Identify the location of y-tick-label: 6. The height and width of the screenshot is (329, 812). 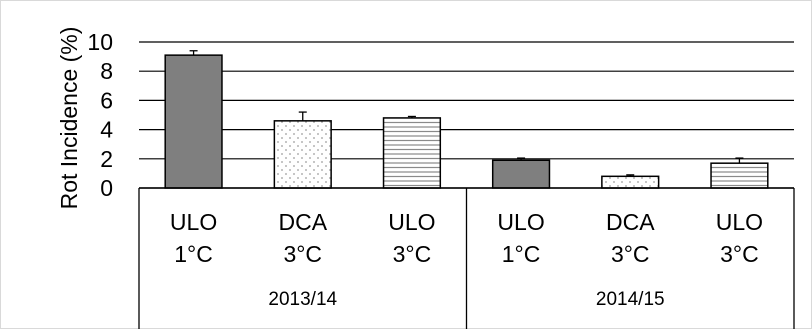
(106, 100).